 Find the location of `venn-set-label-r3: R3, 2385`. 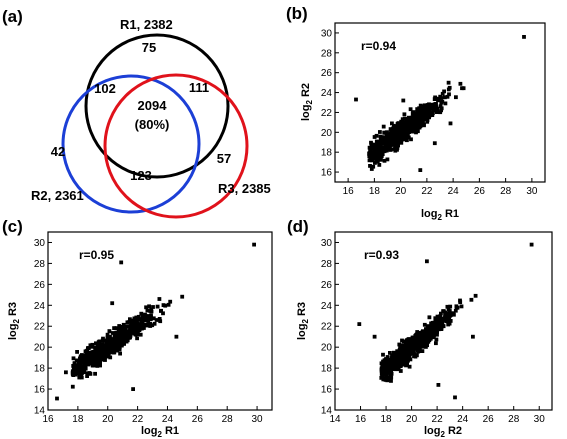

venn-set-label-r3: R3, 2385 is located at coordinates (244, 188).